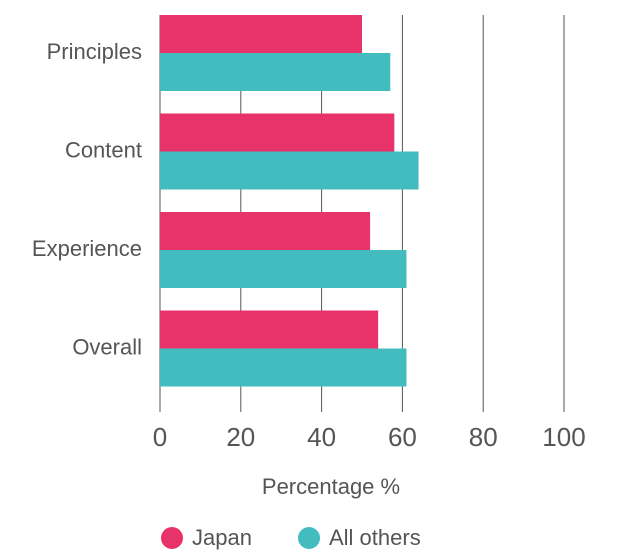 The width and height of the screenshot is (619, 556). What do you see at coordinates (160, 437) in the screenshot?
I see `x-tick-label: 0` at bounding box center [160, 437].